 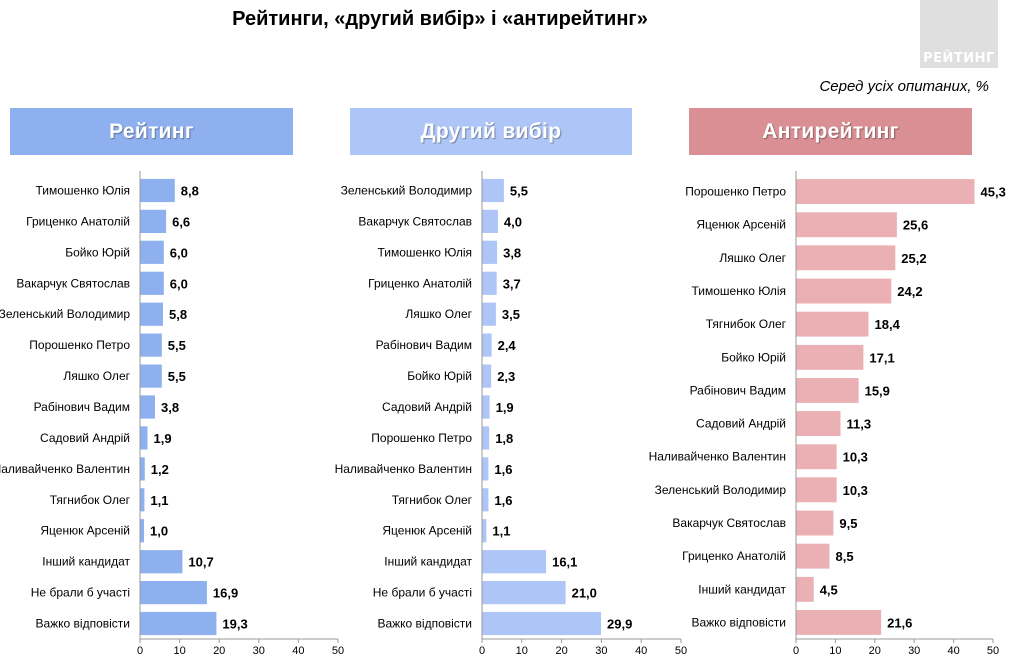 I want to click on antirating-x-tick-label: 0, so click(x=796, y=651).